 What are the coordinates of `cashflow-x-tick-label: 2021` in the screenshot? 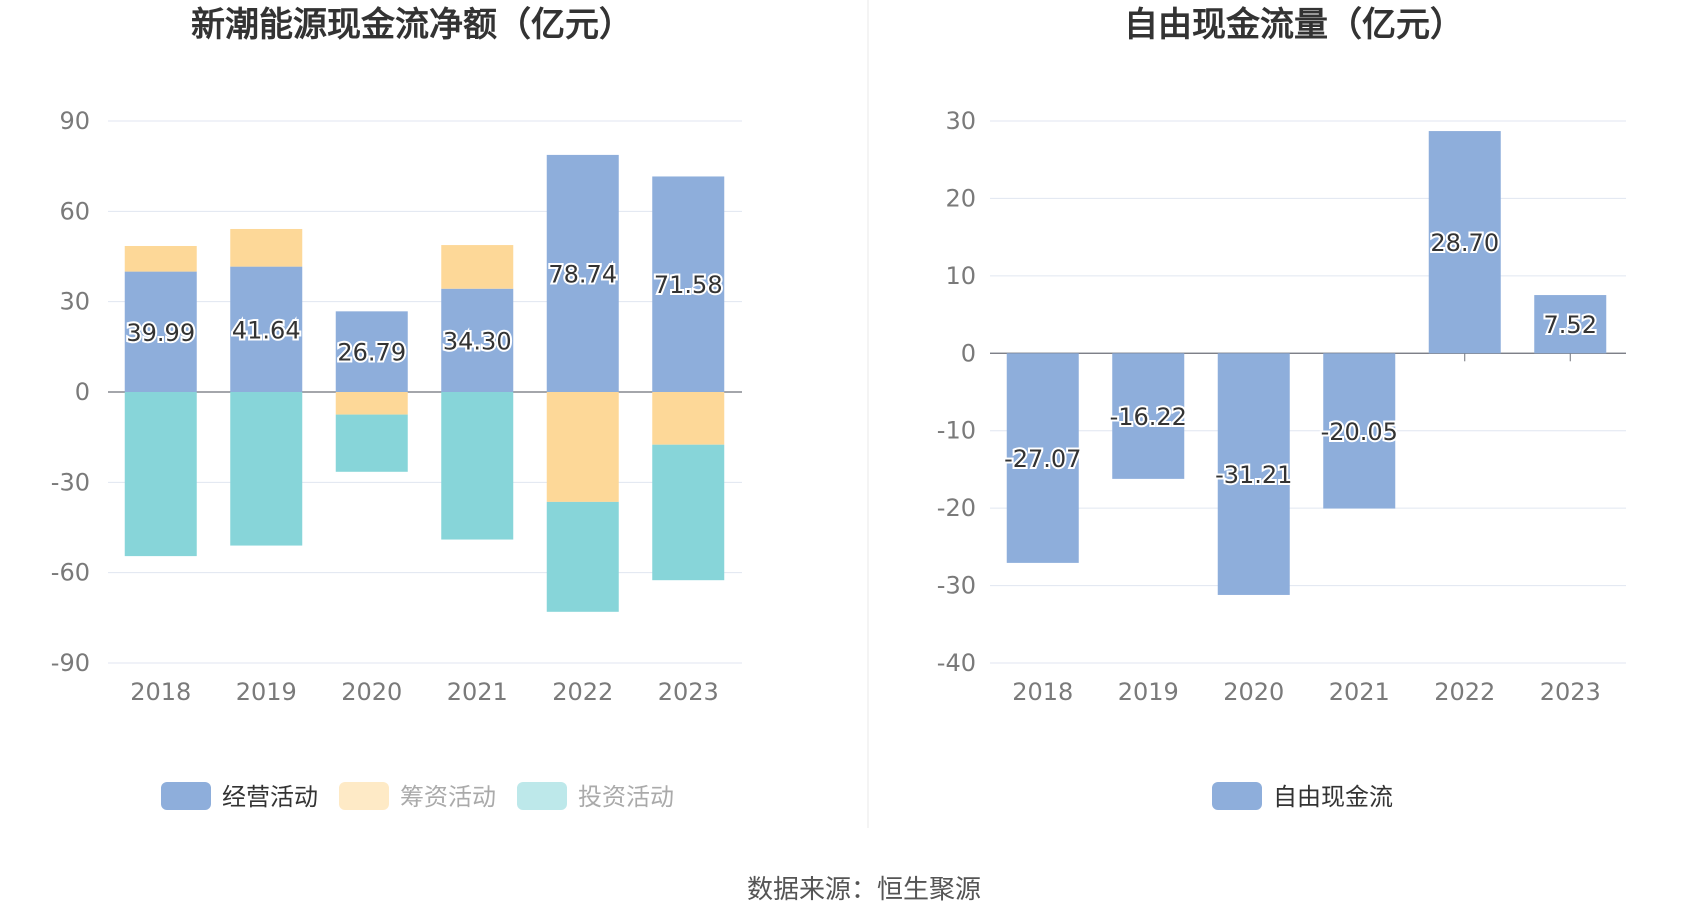 It's located at (477, 692).